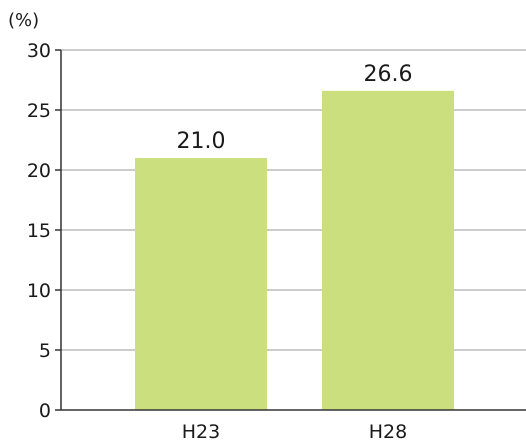 The width and height of the screenshot is (526, 444). What do you see at coordinates (388, 74) in the screenshot?
I see `data-label-H28: 26.6` at bounding box center [388, 74].